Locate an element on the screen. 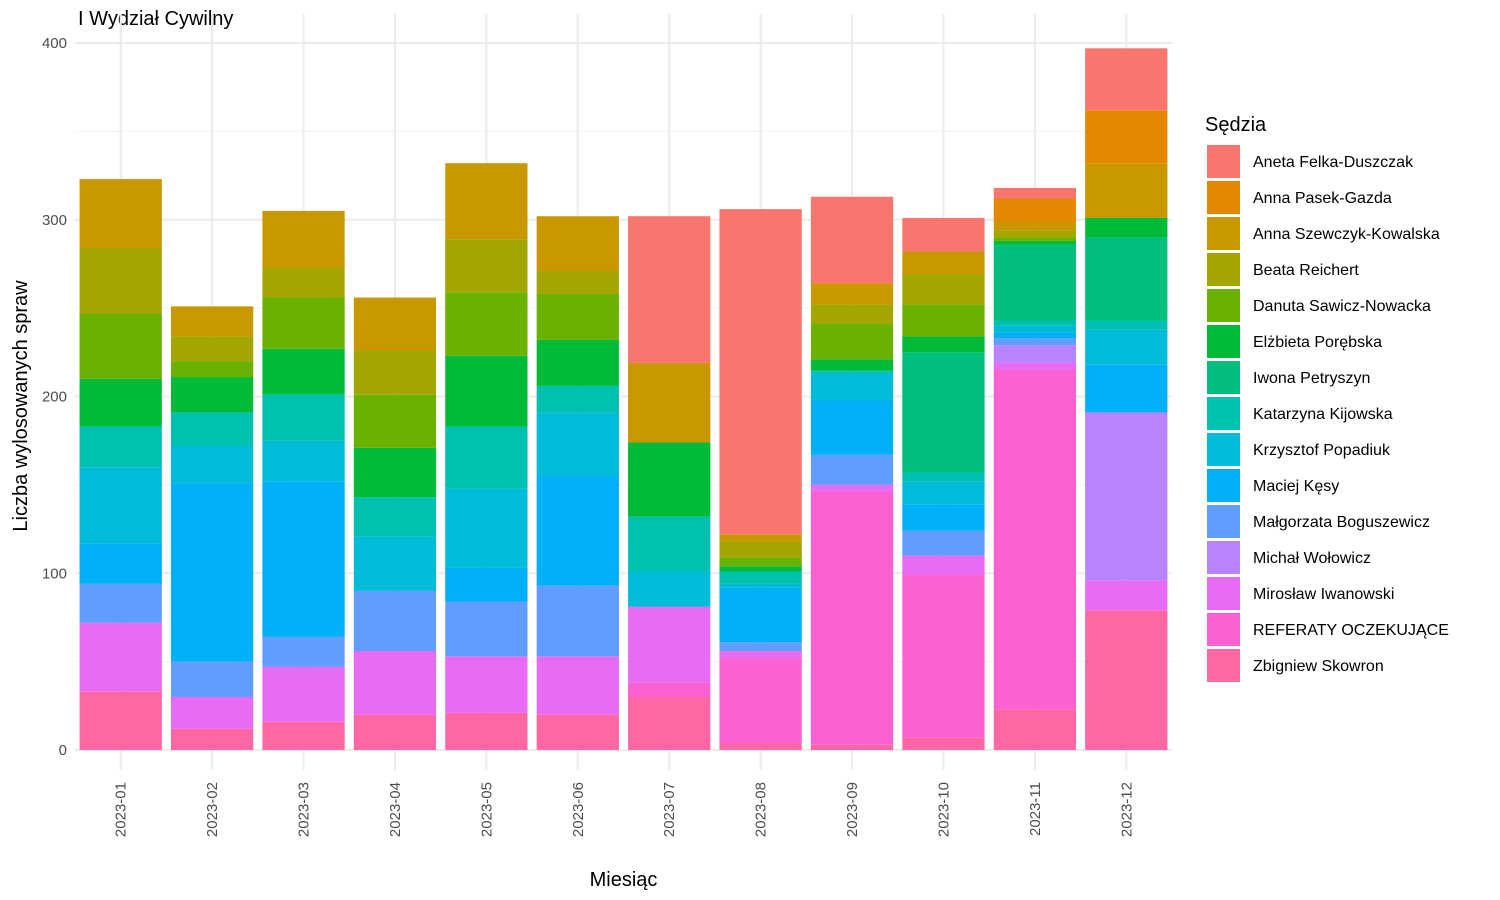 The image size is (1500, 900). x-tick-label: 2023-06 is located at coordinates (578, 809).